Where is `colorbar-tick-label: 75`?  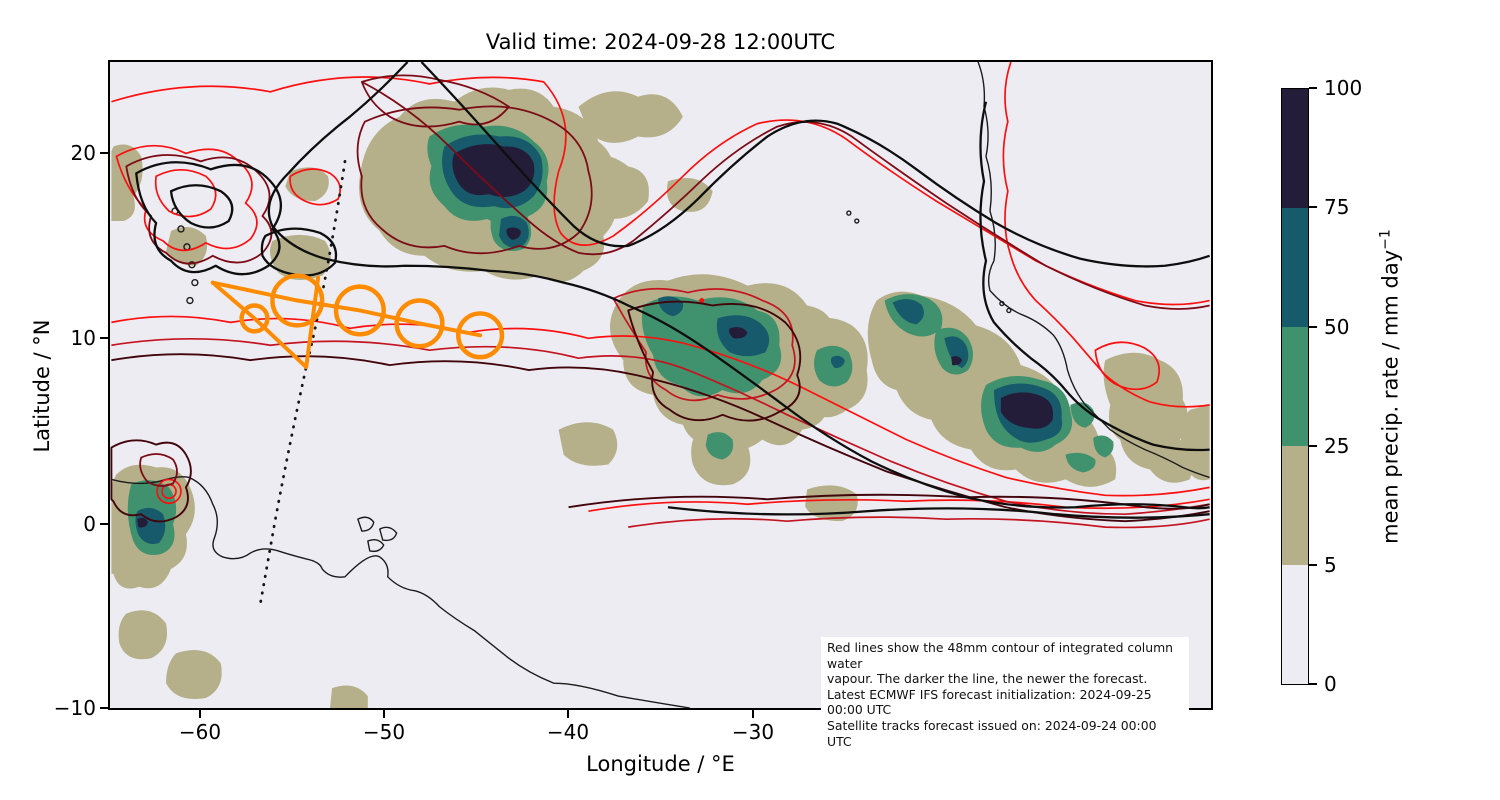 colorbar-tick-label: 75 is located at coordinates (1337, 207).